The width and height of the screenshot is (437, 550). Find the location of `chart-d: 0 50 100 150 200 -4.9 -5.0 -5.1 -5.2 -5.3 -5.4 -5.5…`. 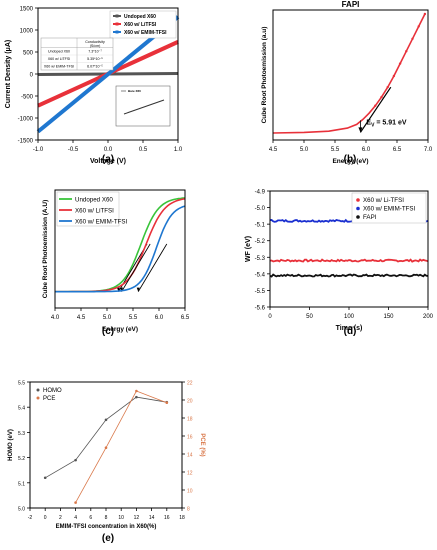

chart-d: 0 50 100 150 200 -4.9 -5.0 -5.1 -5.2 -5.3 -5.4 -5.5… is located at coordinates (339, 264).